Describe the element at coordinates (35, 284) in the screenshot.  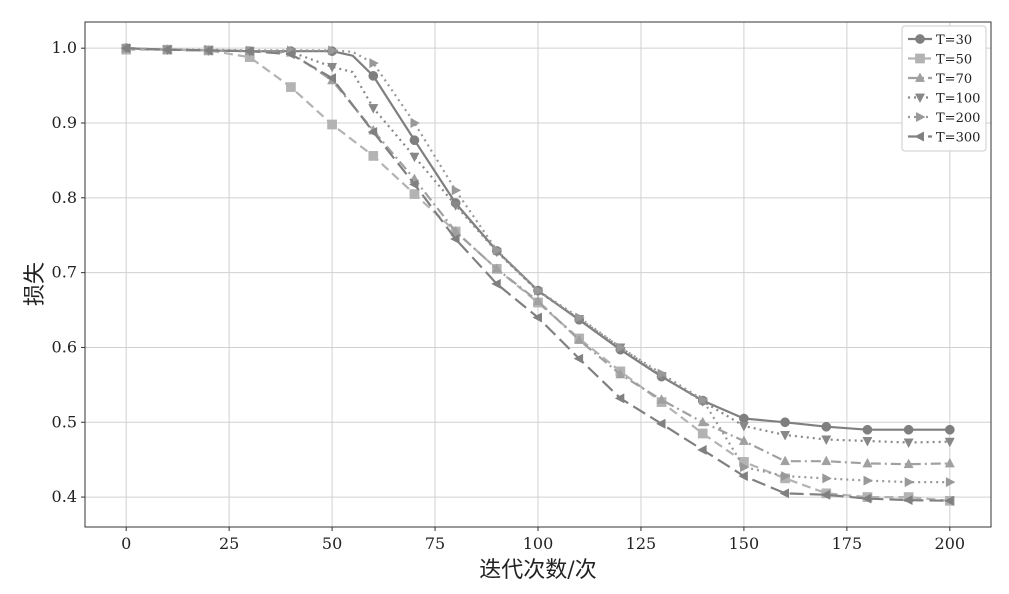
I see `y-axis-label: 损失` at that location.